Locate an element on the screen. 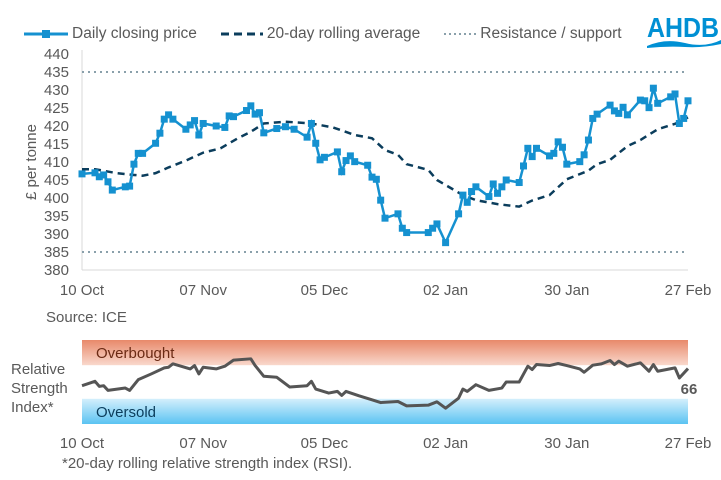  dashed-line-icon is located at coordinates (241, 34).